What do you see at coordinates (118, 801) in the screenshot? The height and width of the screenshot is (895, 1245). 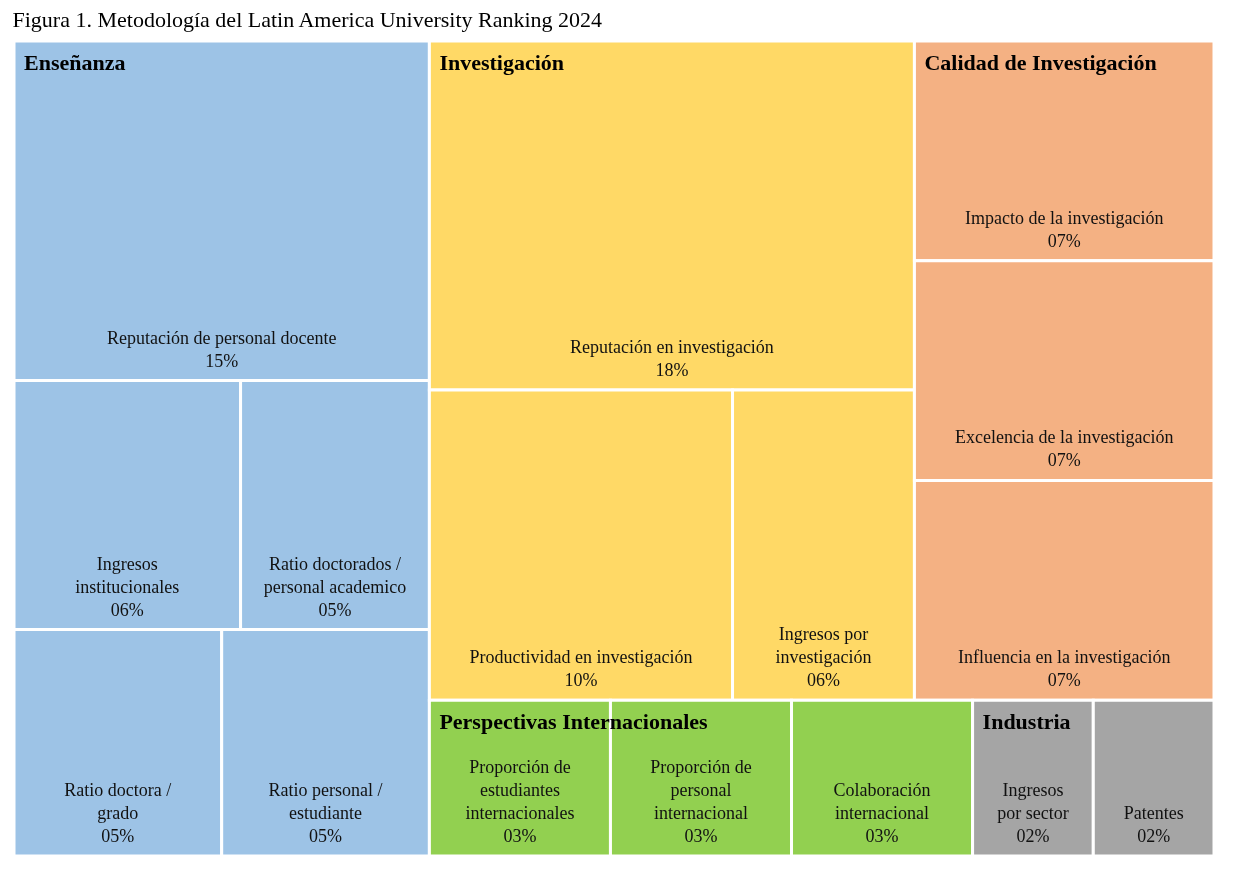 I see `category-label: Ratio doctora / grado` at bounding box center [118, 801].